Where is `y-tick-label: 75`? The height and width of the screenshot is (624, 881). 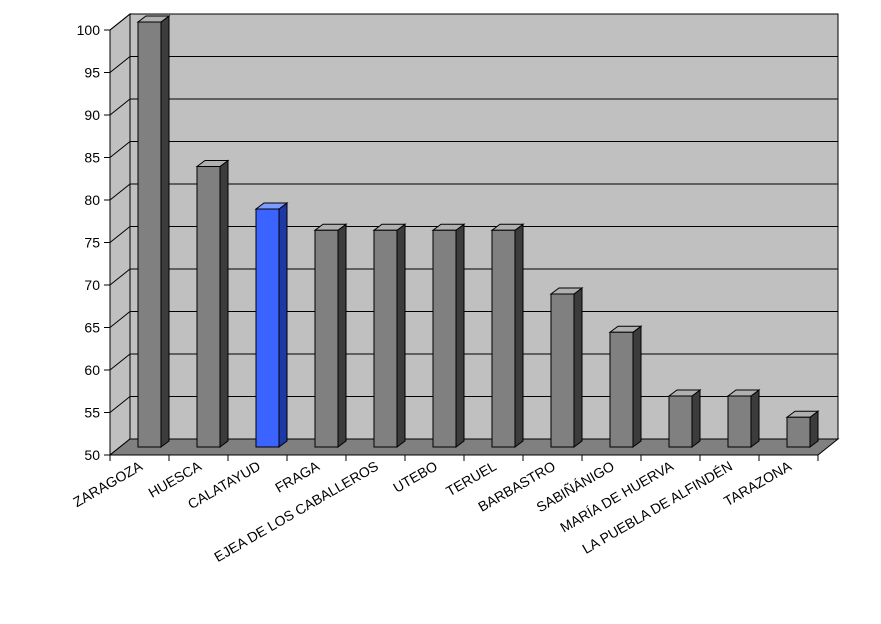 y-tick-label: 75 is located at coordinates (92, 243).